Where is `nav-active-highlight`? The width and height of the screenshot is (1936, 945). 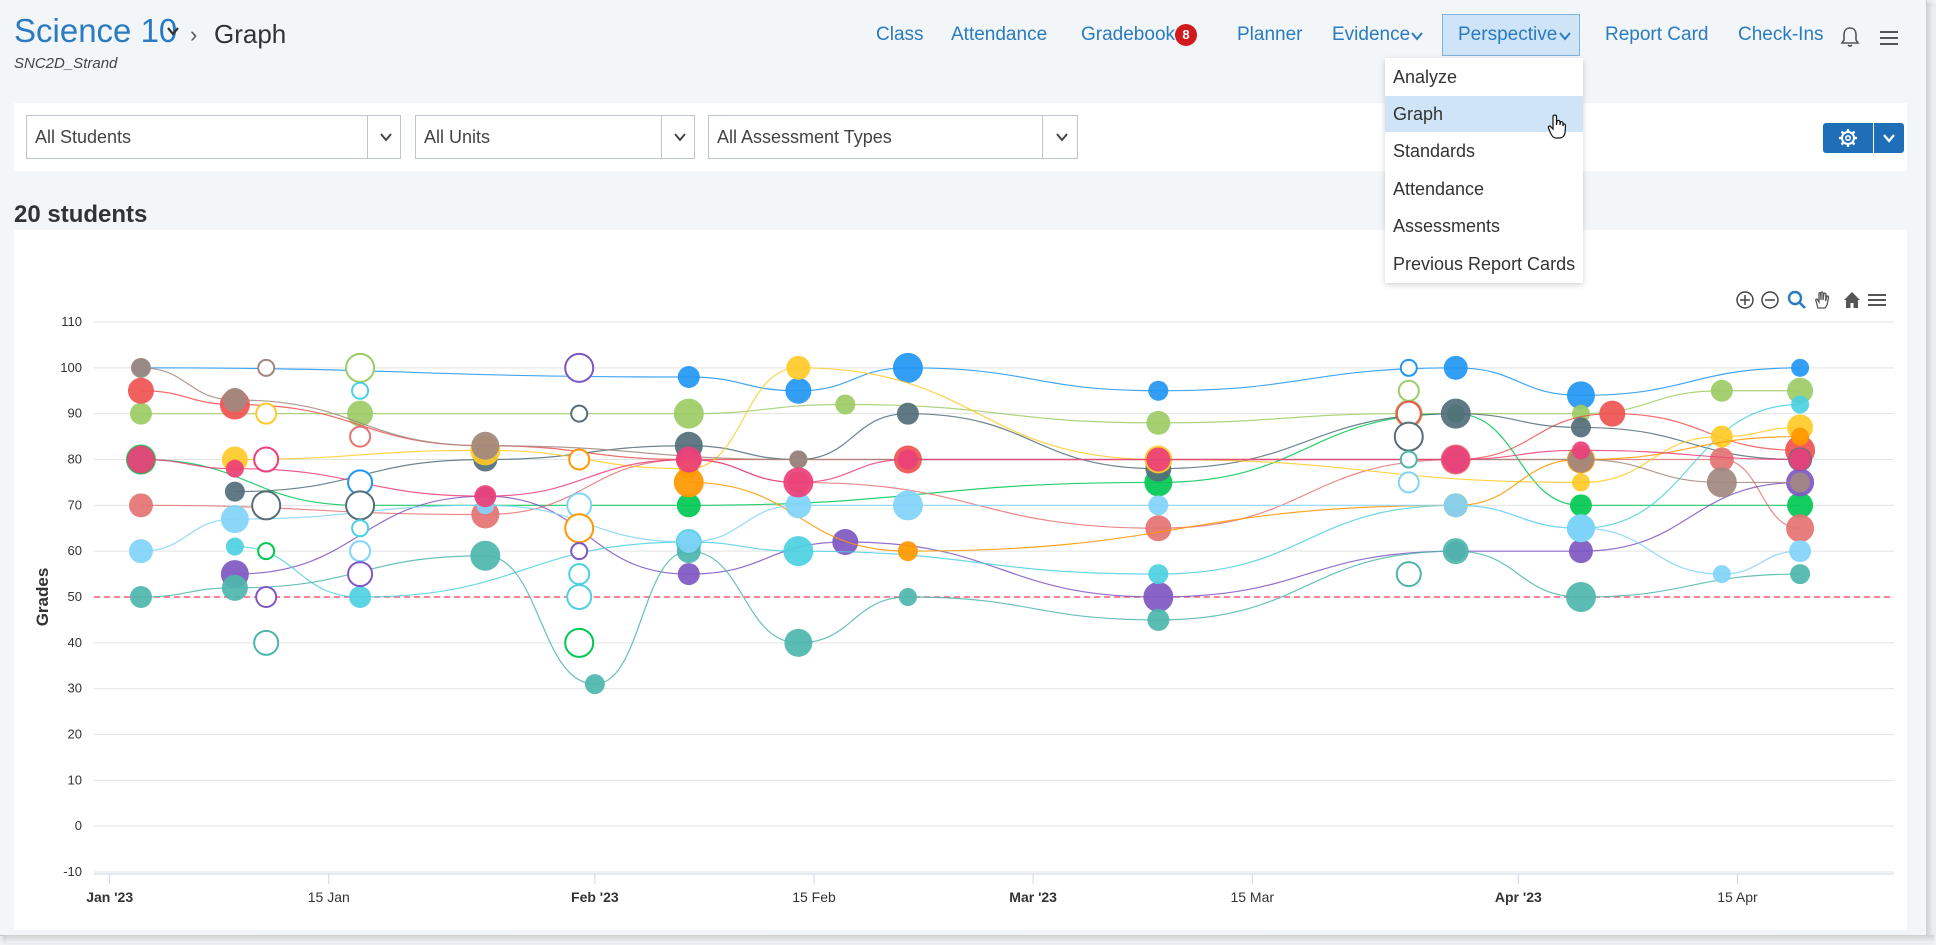
nav-active-highlight is located at coordinates (1511, 35).